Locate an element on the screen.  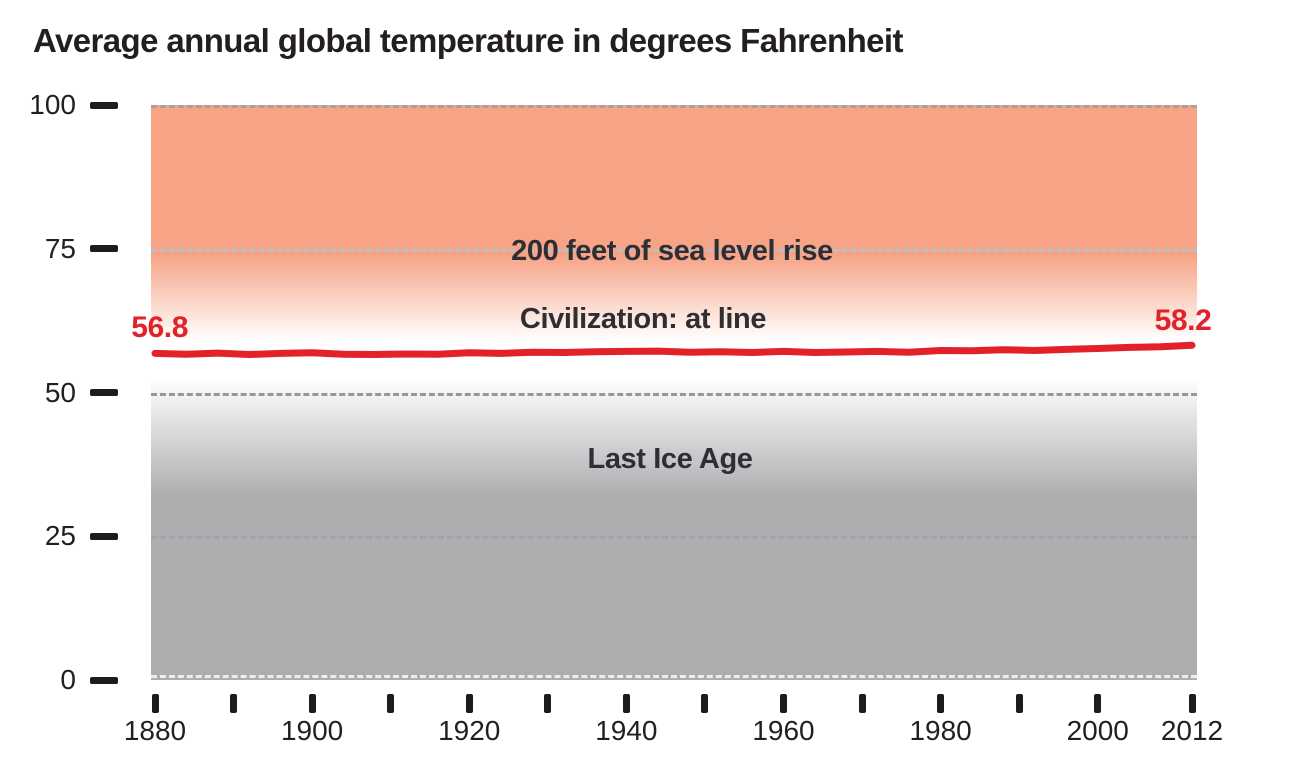
y-tick-label-25: 25 is located at coordinates (60, 536).